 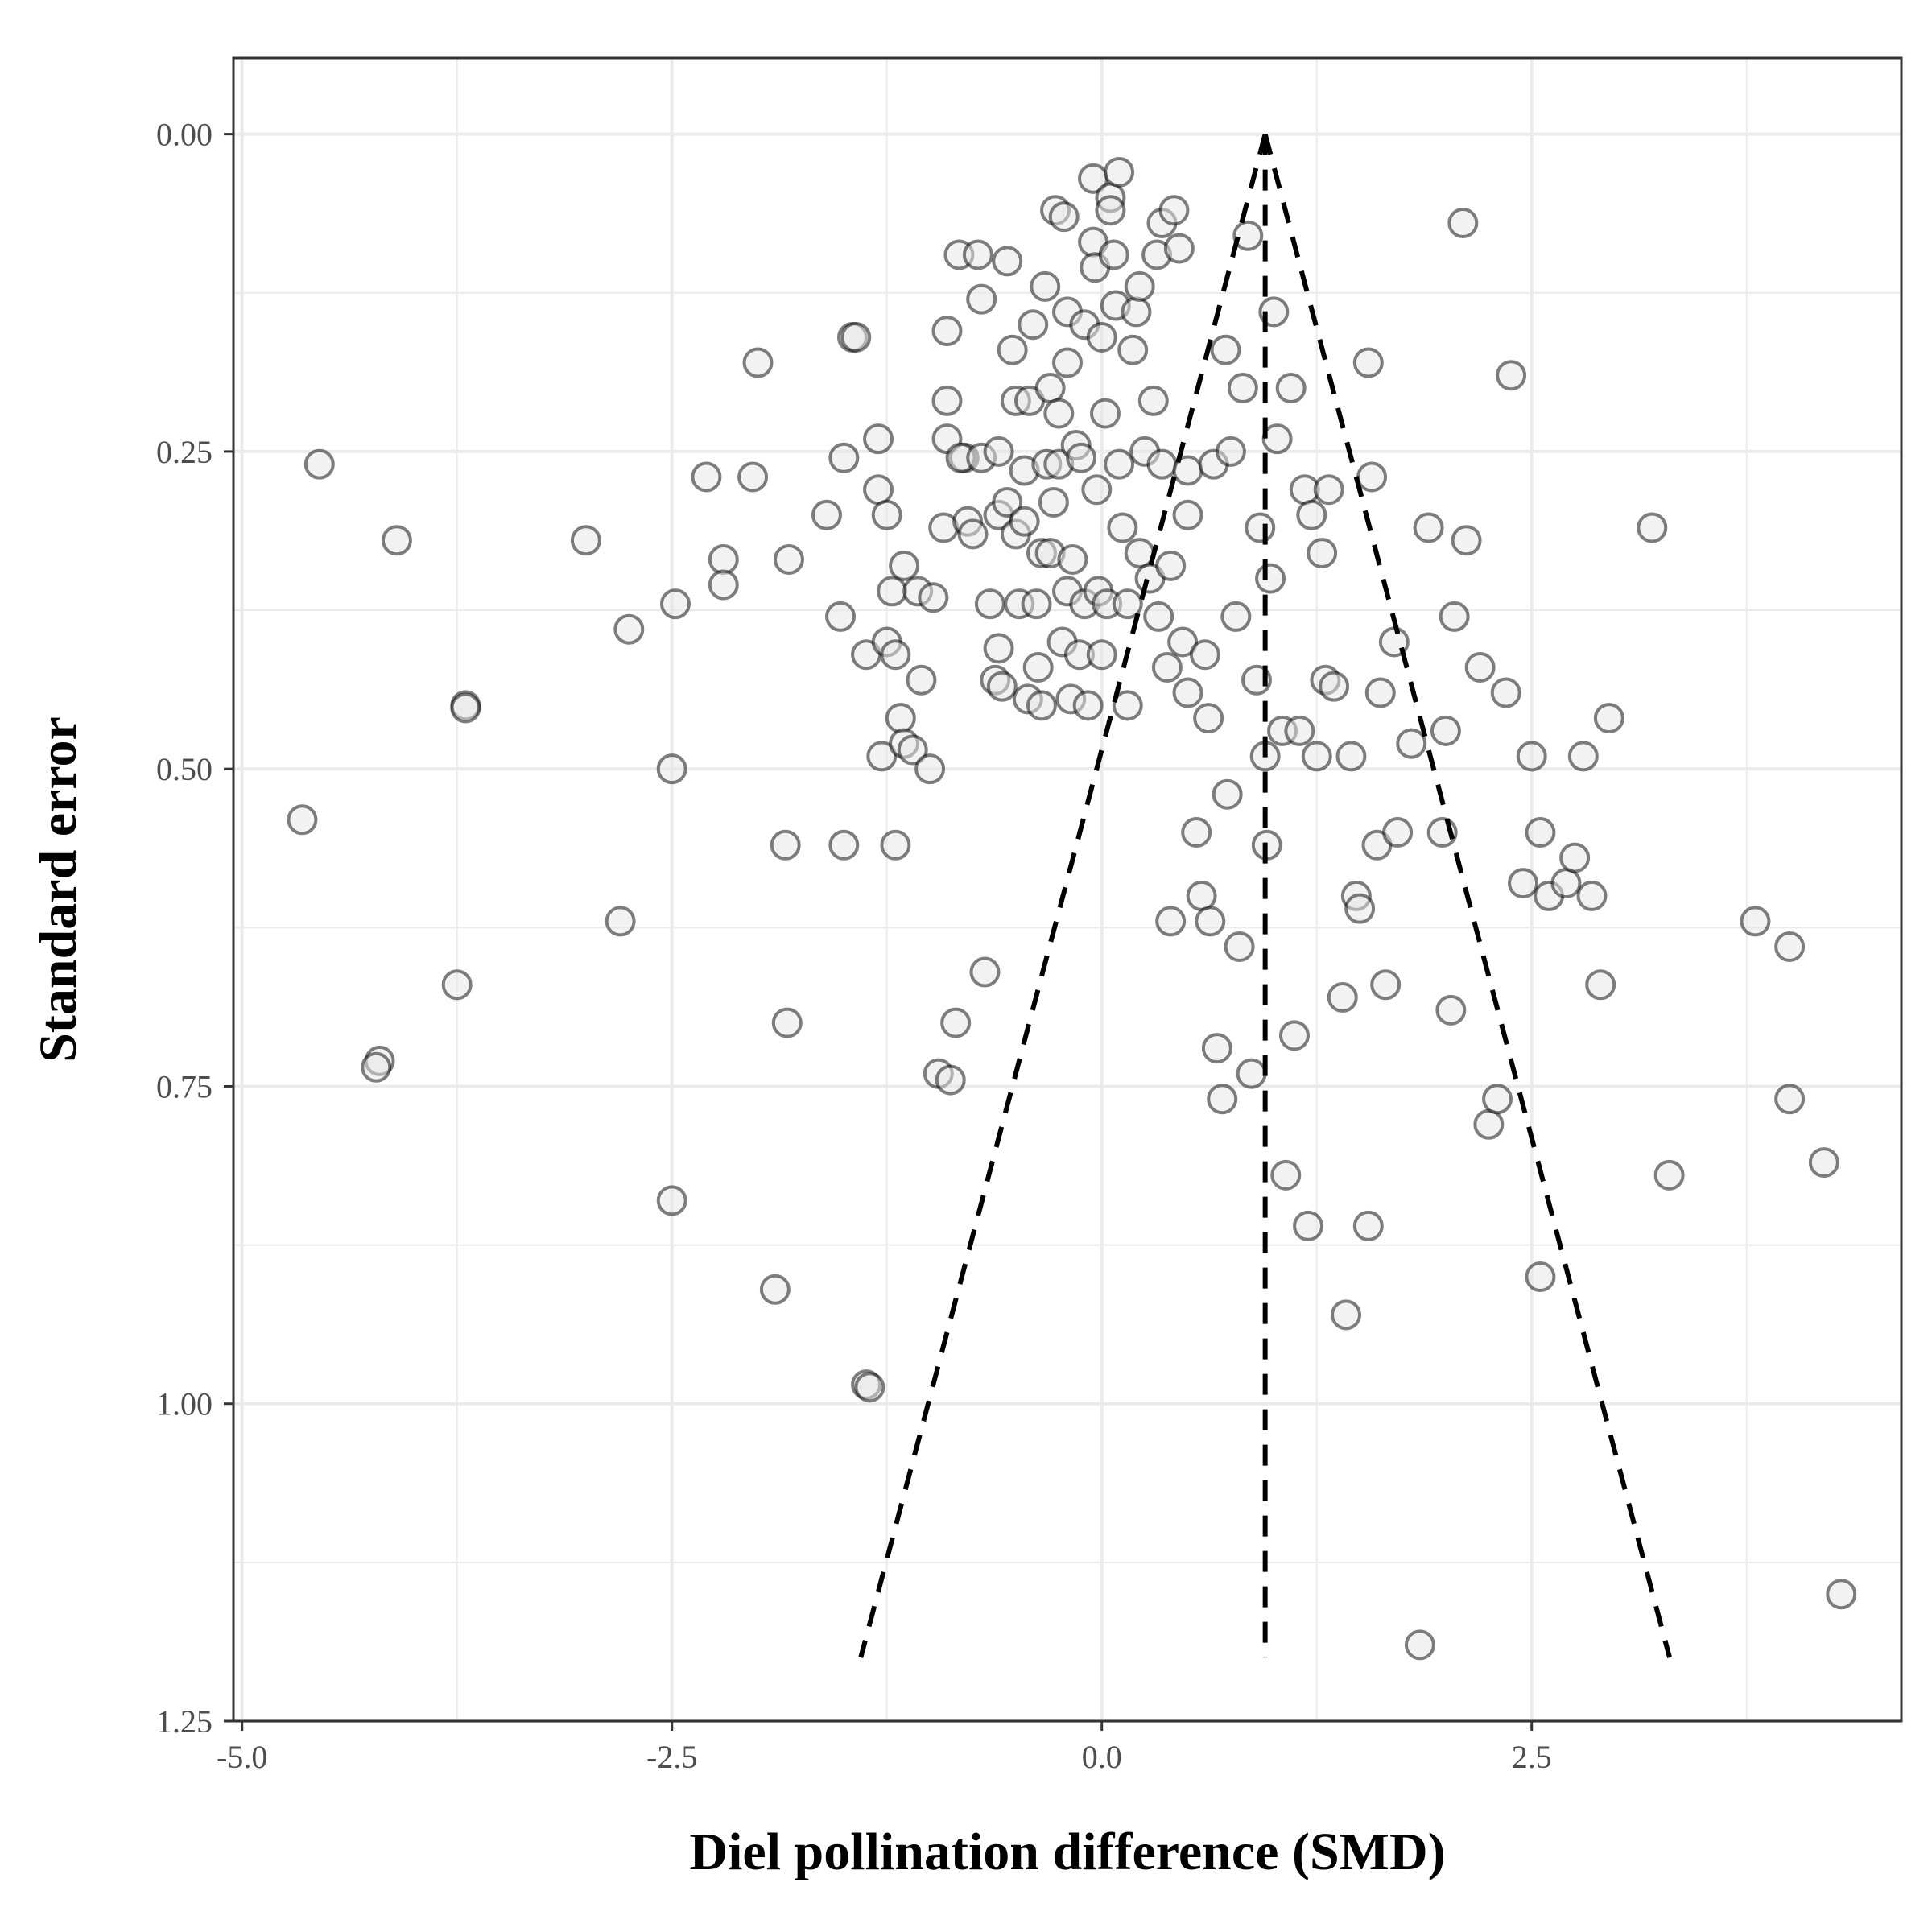 What do you see at coordinates (242, 1757) in the screenshot?
I see `x-tick-label: -5.0` at bounding box center [242, 1757].